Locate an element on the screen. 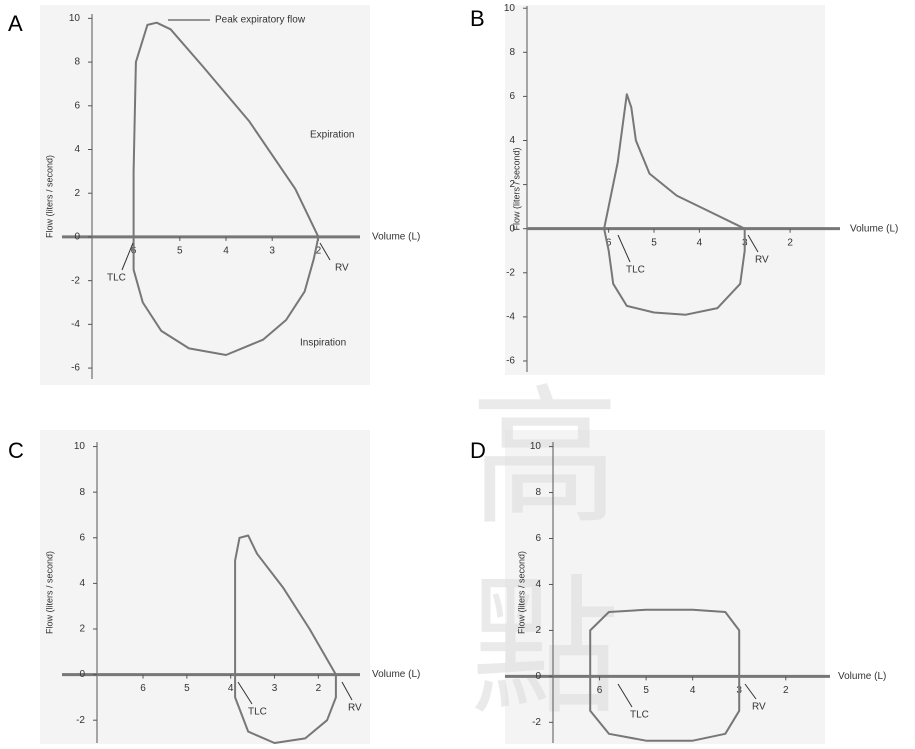 This screenshot has height=749, width=915. panel-label: B is located at coordinates (477, 18).